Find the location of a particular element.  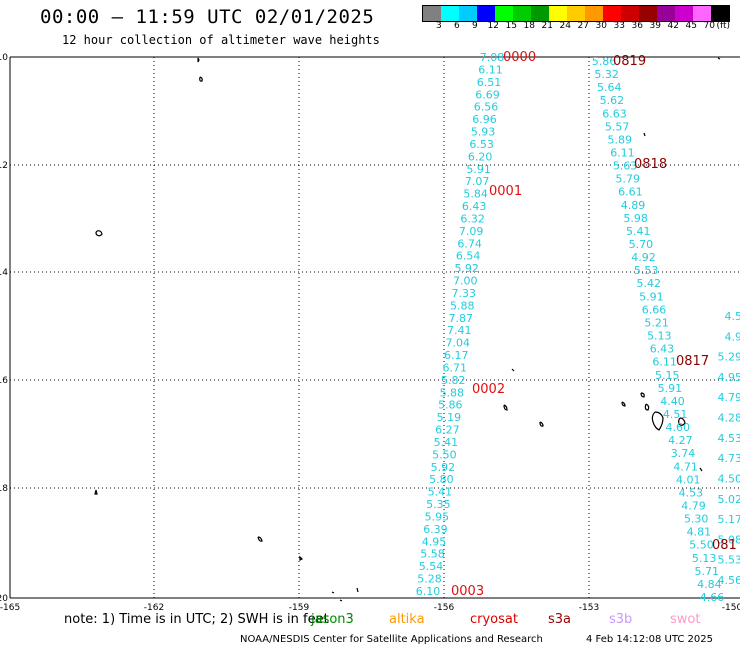

legend-label: 39 is located at coordinates (655, 26).